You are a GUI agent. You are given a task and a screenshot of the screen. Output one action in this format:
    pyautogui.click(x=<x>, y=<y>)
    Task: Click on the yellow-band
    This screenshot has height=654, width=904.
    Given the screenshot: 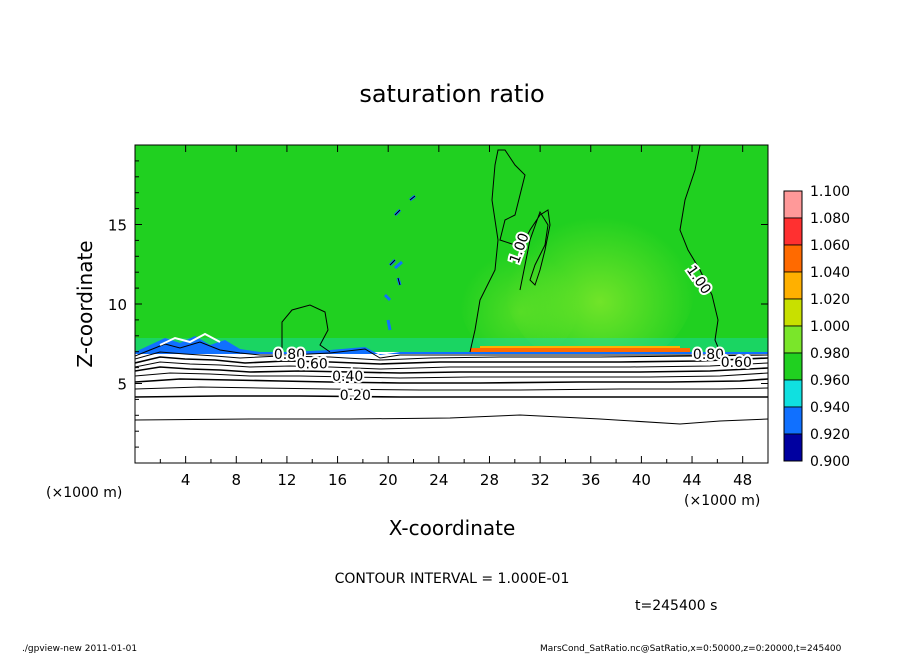 What is the action you would take?
    pyautogui.click(x=580, y=347)
    